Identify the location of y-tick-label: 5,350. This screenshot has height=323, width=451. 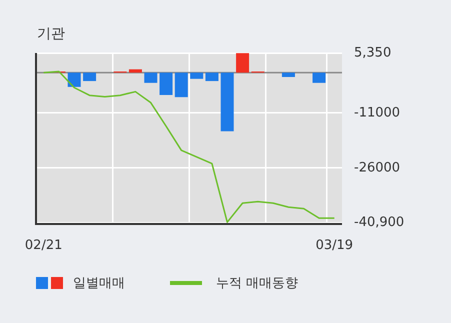
(373, 52).